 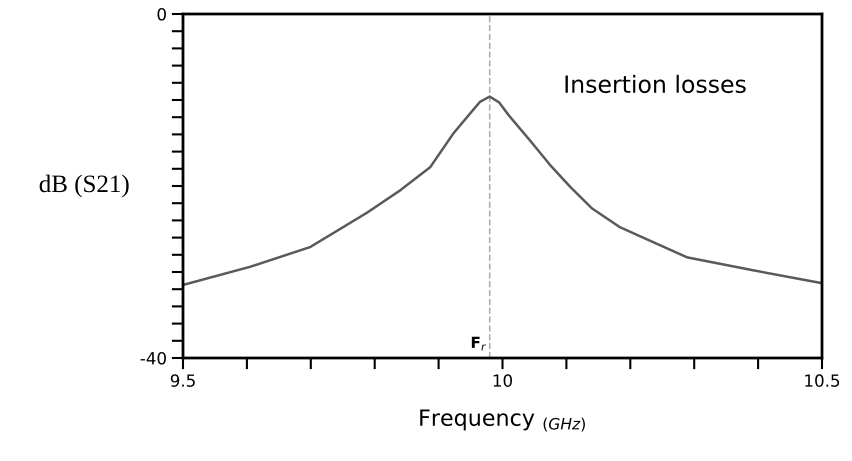 I want to click on y-tick-label: -40, so click(x=153, y=358).